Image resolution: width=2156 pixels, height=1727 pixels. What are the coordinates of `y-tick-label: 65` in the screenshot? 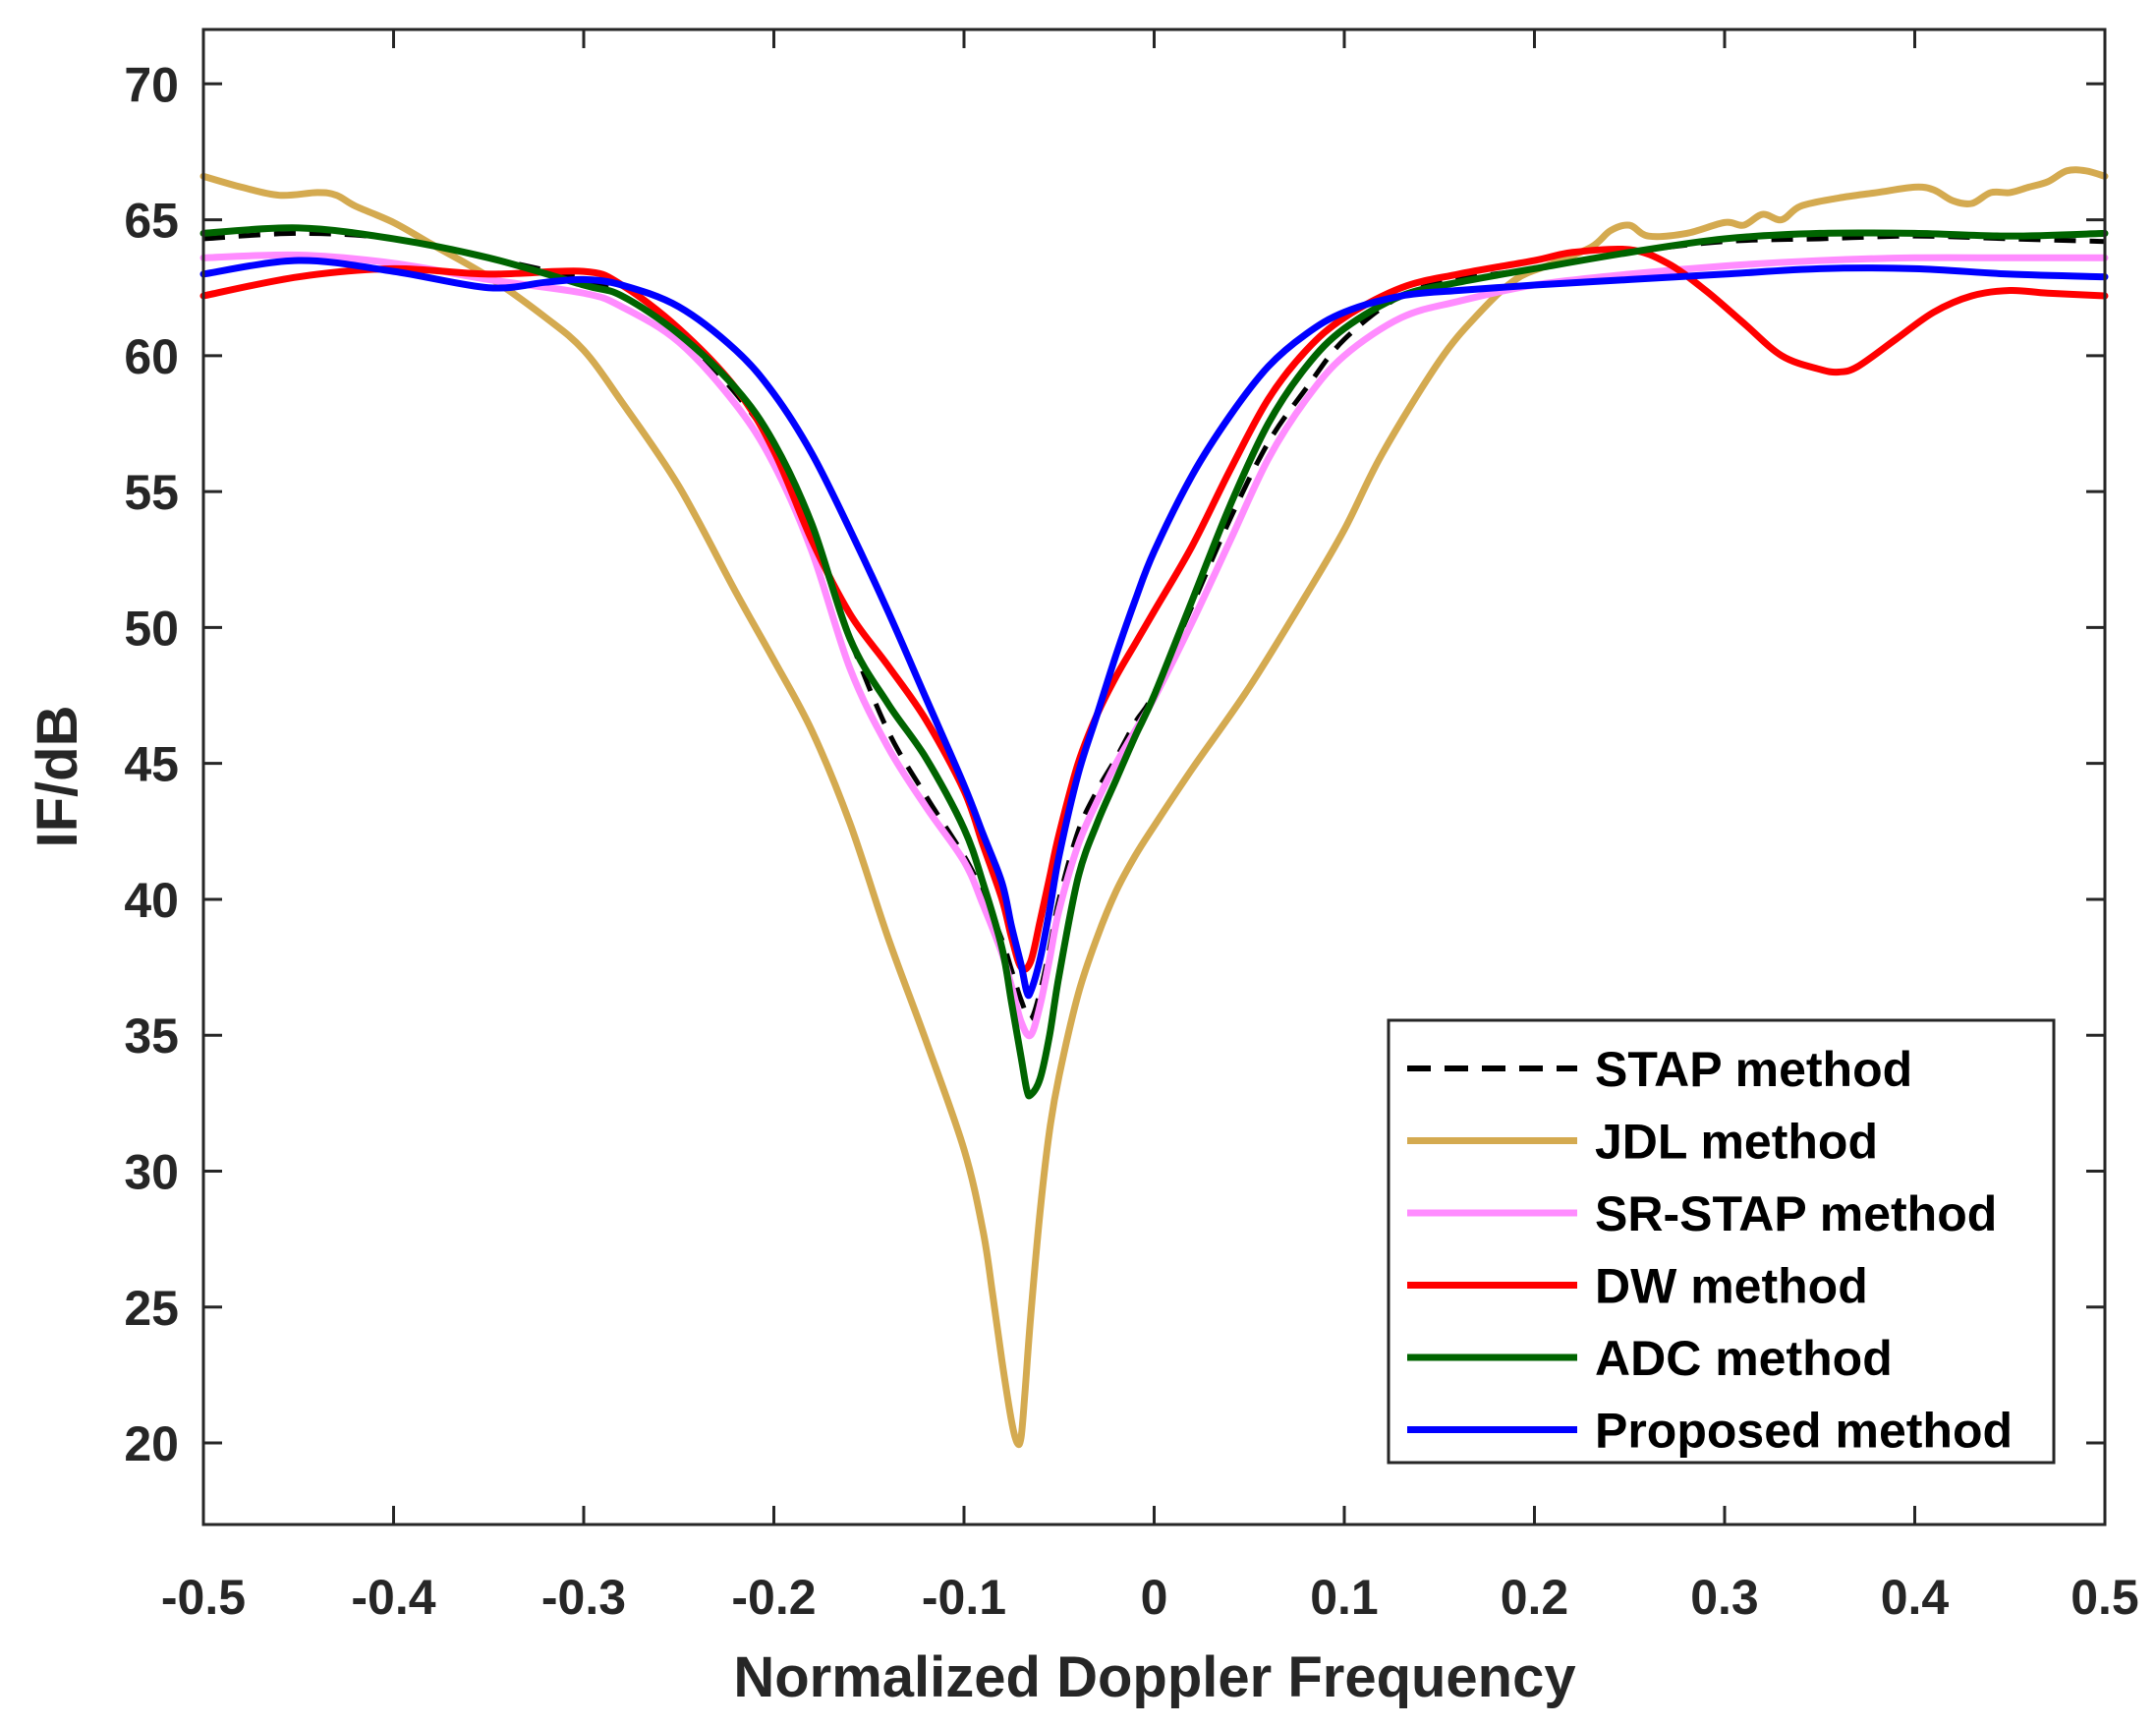 It's located at (151, 222).